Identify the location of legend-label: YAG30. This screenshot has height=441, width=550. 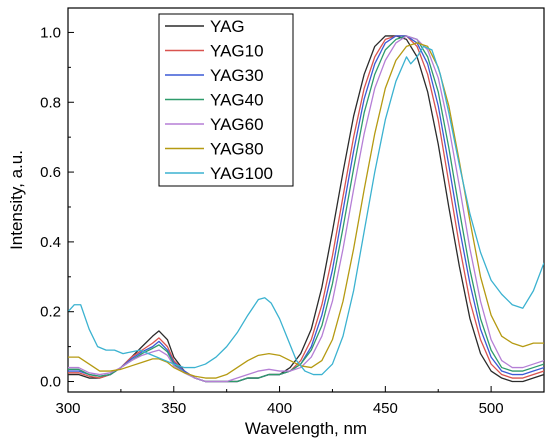
(237, 75).